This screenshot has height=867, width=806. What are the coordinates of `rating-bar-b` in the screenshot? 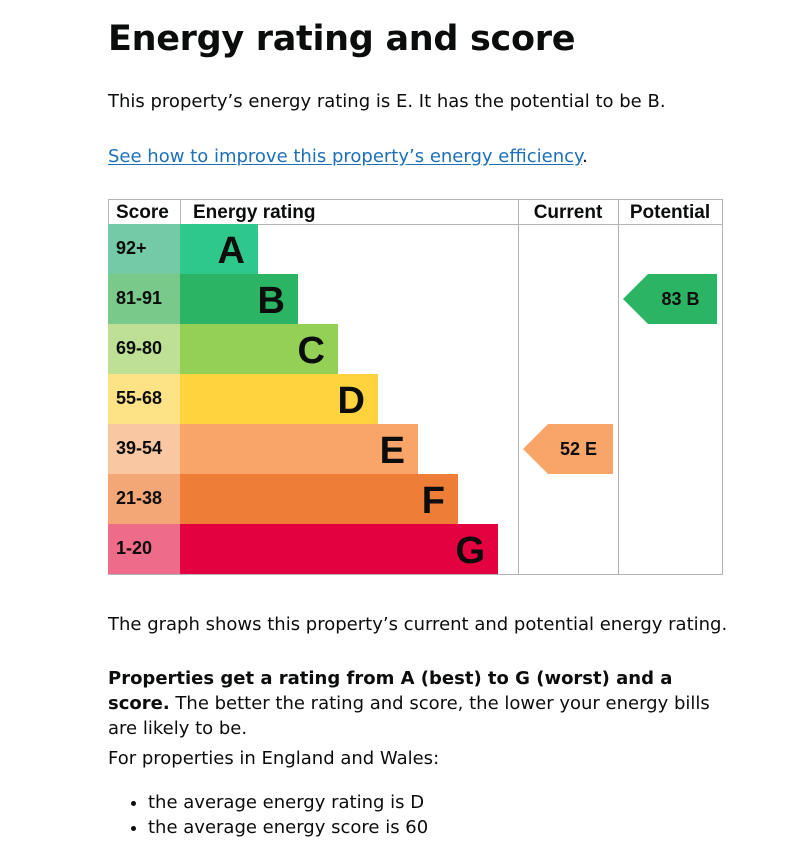 It's located at (239, 299).